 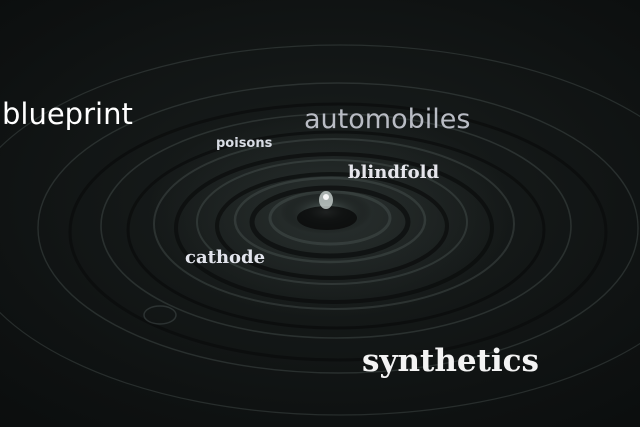 What do you see at coordinates (387, 119) in the screenshot?
I see `word-automobiles: automobiles` at bounding box center [387, 119].